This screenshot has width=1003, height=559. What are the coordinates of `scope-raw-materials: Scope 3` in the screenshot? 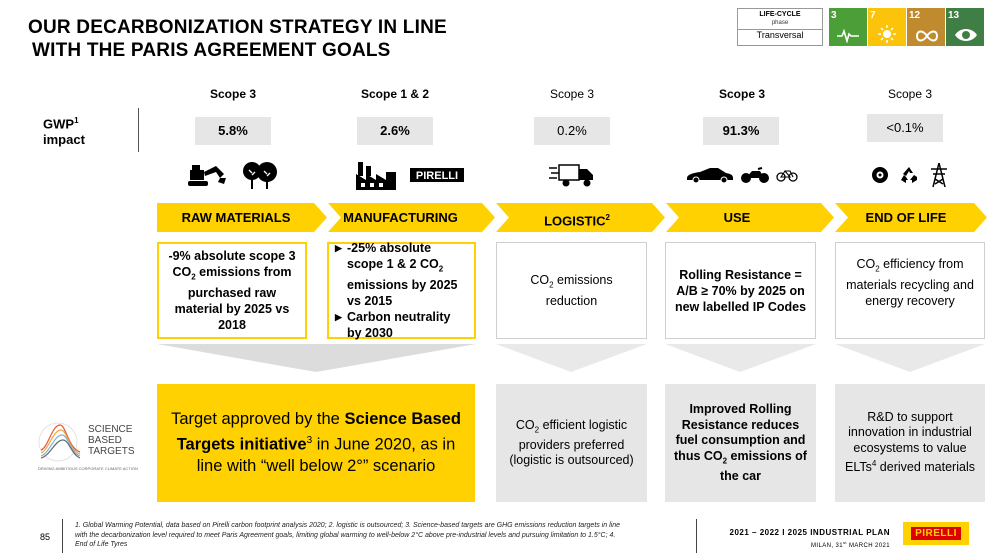 It's located at (233, 94).